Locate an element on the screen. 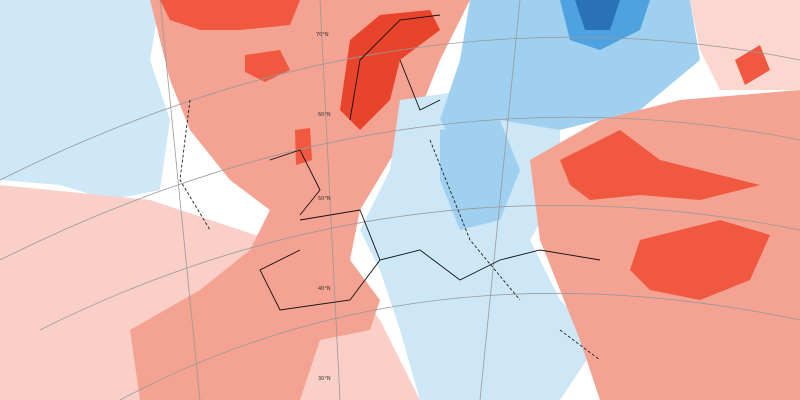 This screenshot has width=800, height=400. graticule-label: 70°N is located at coordinates (322, 35).